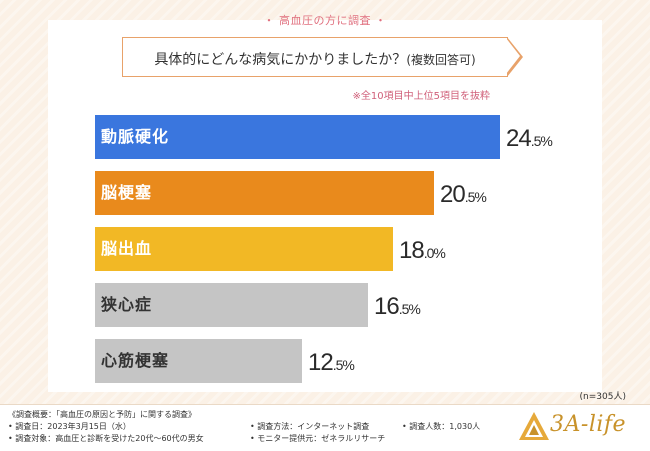 Image resolution: width=650 pixels, height=451 pixels. What do you see at coordinates (412, 250) in the screenshot?
I see `value-int: 18` at bounding box center [412, 250].